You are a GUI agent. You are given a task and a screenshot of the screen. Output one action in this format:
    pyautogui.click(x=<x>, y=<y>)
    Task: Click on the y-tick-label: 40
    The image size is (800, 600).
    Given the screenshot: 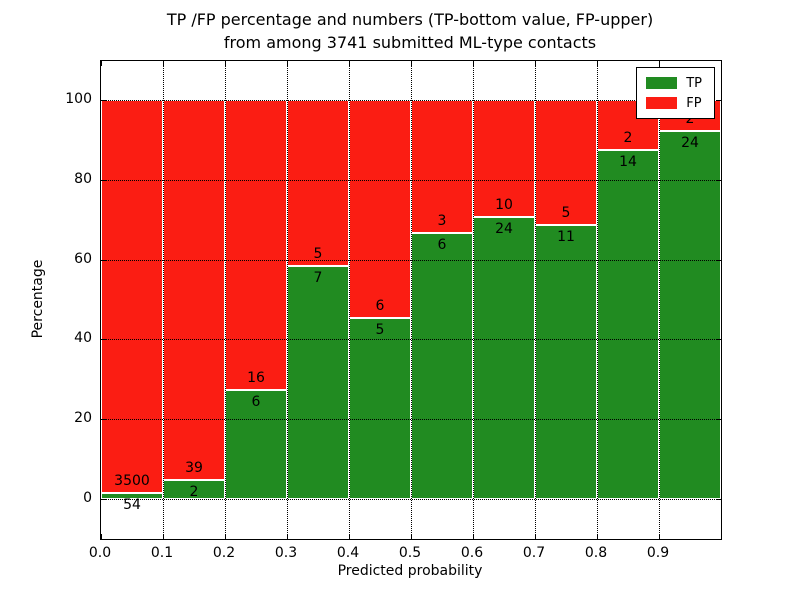 What is the action you would take?
    pyautogui.click(x=83, y=338)
    